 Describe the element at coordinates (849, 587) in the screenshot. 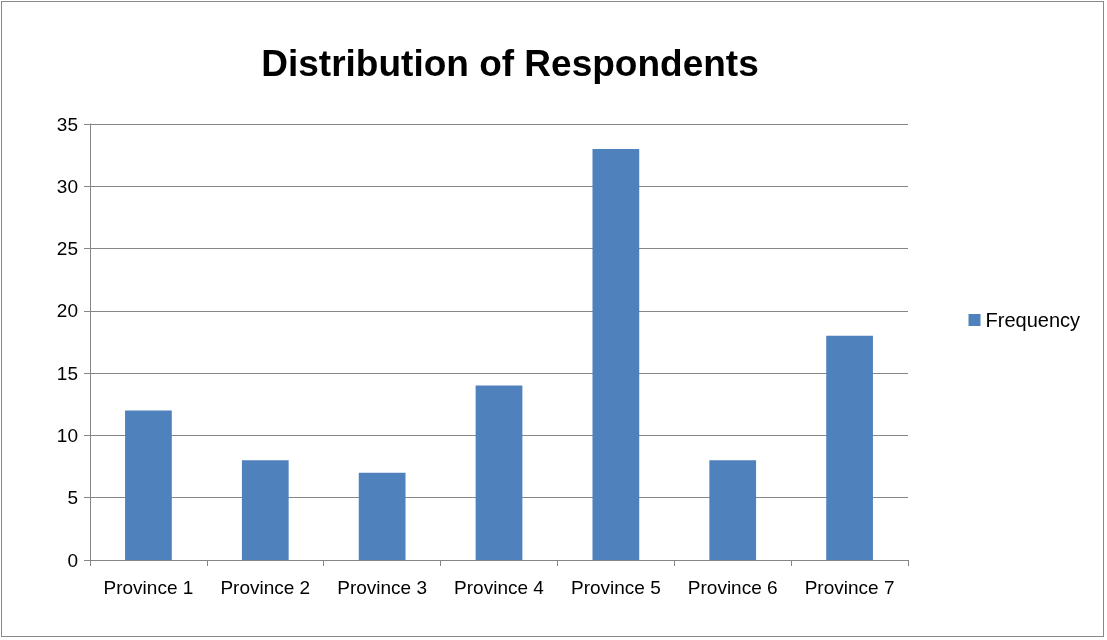

I see `x-tick-label: Province 7` at that location.